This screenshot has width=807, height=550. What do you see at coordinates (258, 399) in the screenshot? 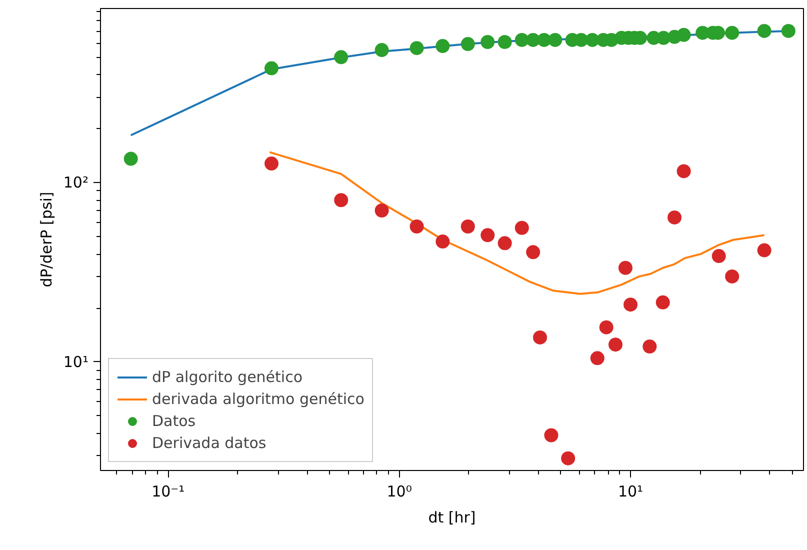
I see `legend-label: derivada algoritmo genético` at bounding box center [258, 399].